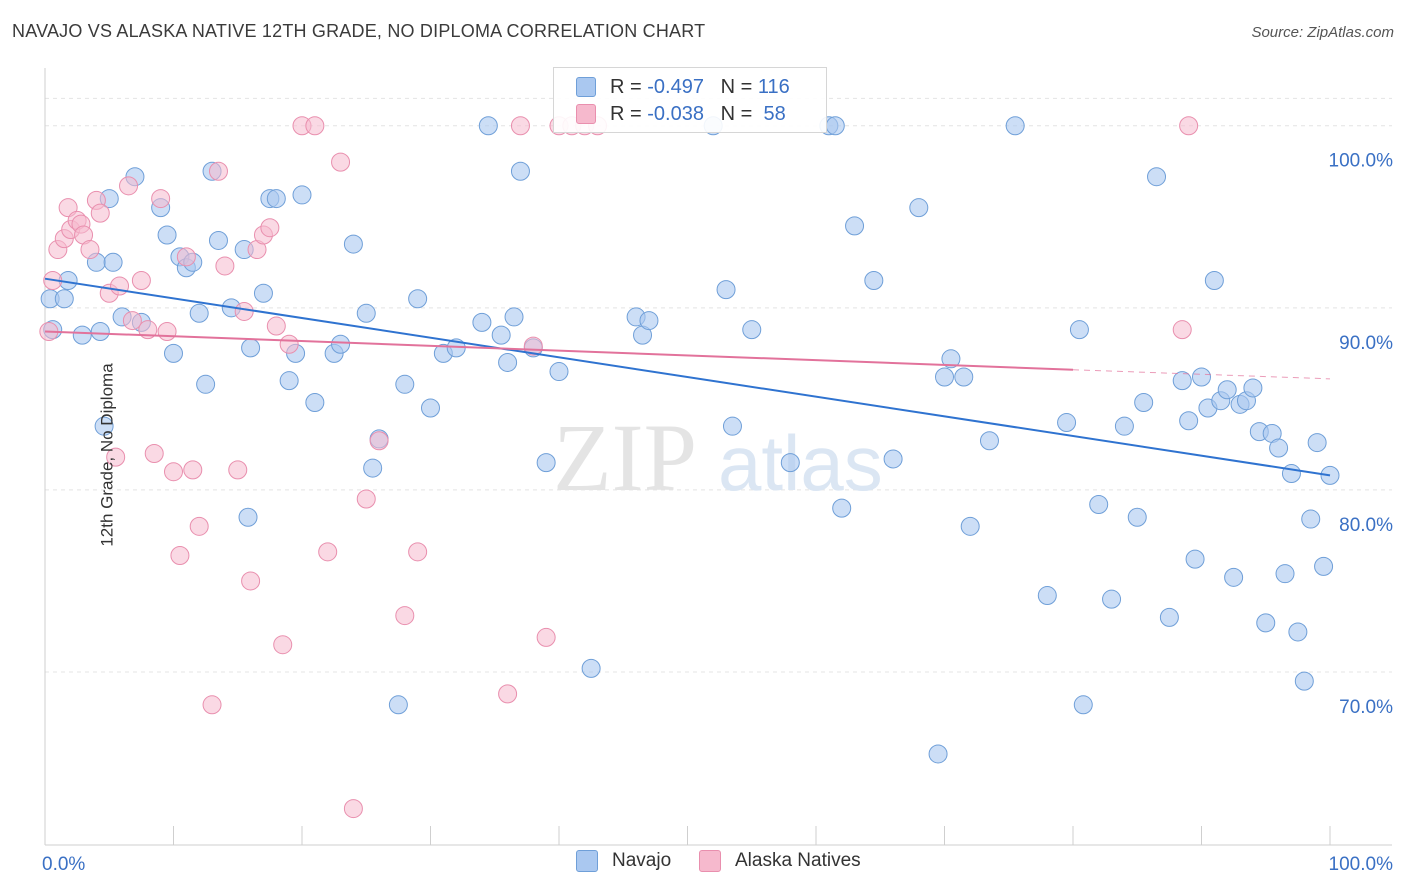 This screenshot has height=892, width=1406. What do you see at coordinates (1361, 161) in the screenshot?
I see `y-tick-label: 100.0%` at bounding box center [1361, 161].